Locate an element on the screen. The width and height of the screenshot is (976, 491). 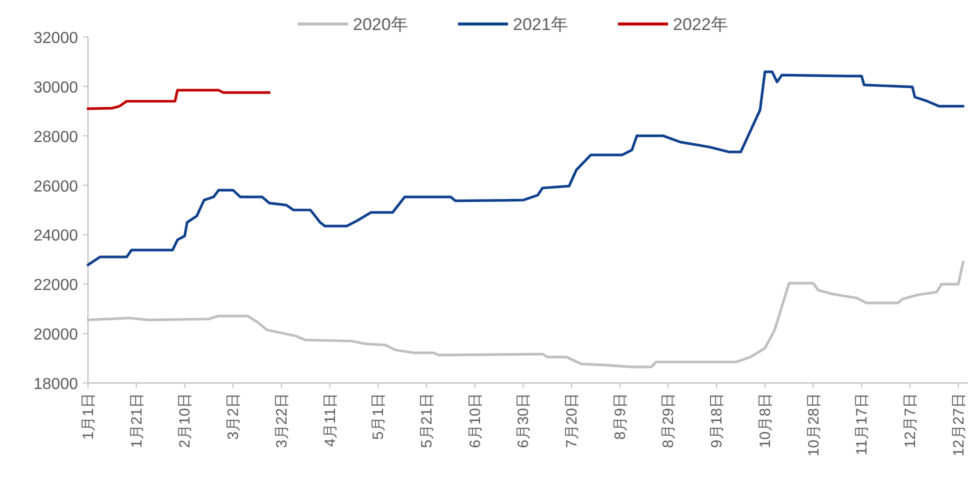
x-tick-label: 10月8日 is located at coordinates (765, 420).